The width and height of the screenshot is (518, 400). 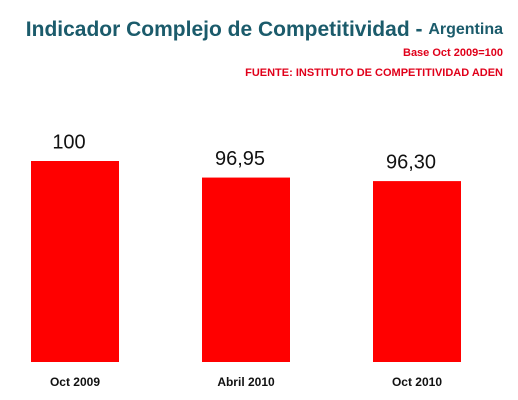 What do you see at coordinates (75, 382) in the screenshot?
I see `x-tick-label: Oct 2009` at bounding box center [75, 382].